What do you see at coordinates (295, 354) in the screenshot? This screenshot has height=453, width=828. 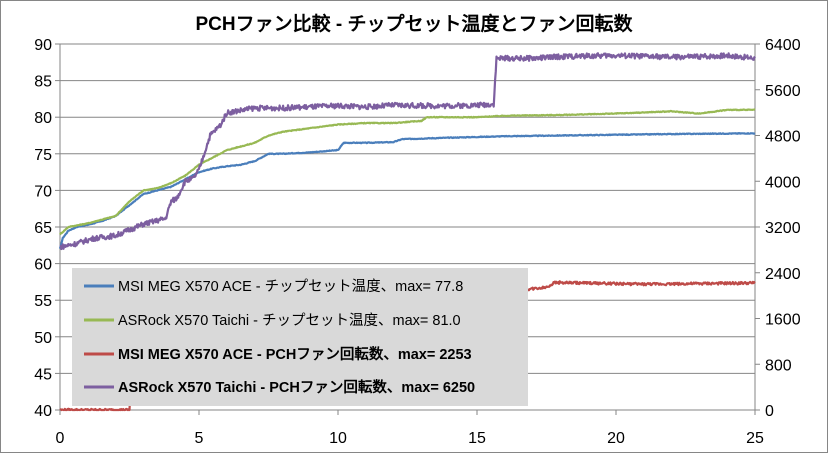 I see `legend-entry: MSI MEG X570 ACE - PCHファン回転数、max= 2253` at bounding box center [295, 354].